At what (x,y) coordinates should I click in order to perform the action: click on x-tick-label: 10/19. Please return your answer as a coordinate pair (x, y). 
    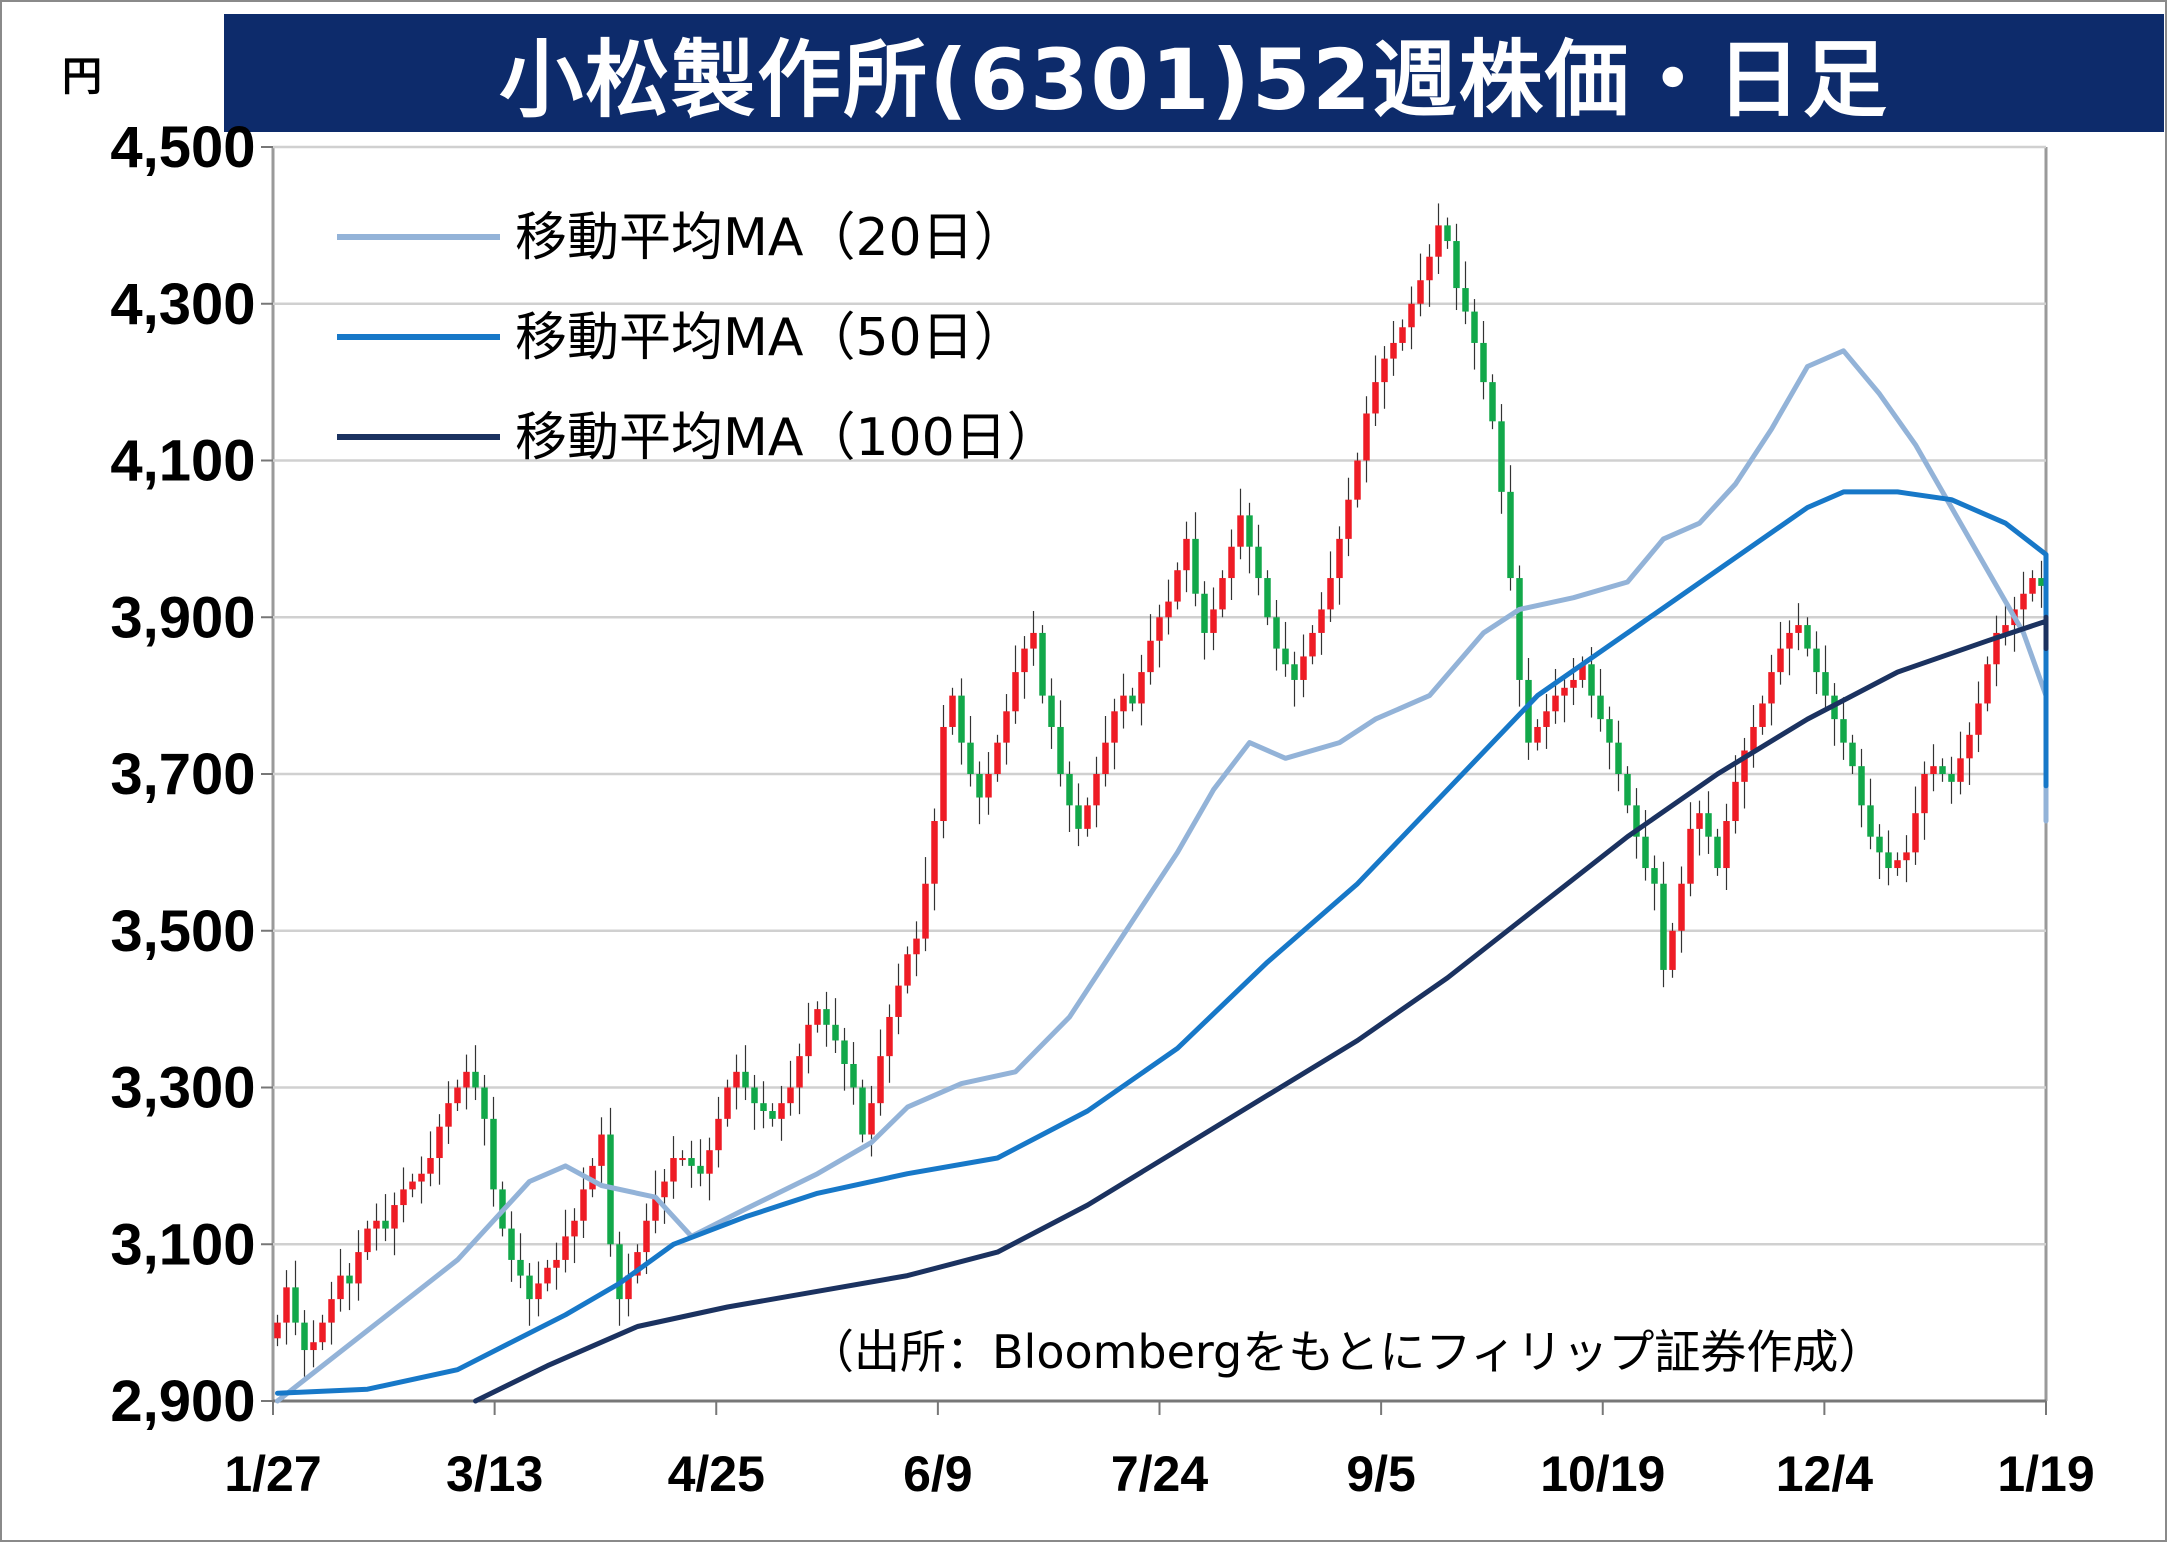
    Looking at the image, I should click on (1602, 1474).